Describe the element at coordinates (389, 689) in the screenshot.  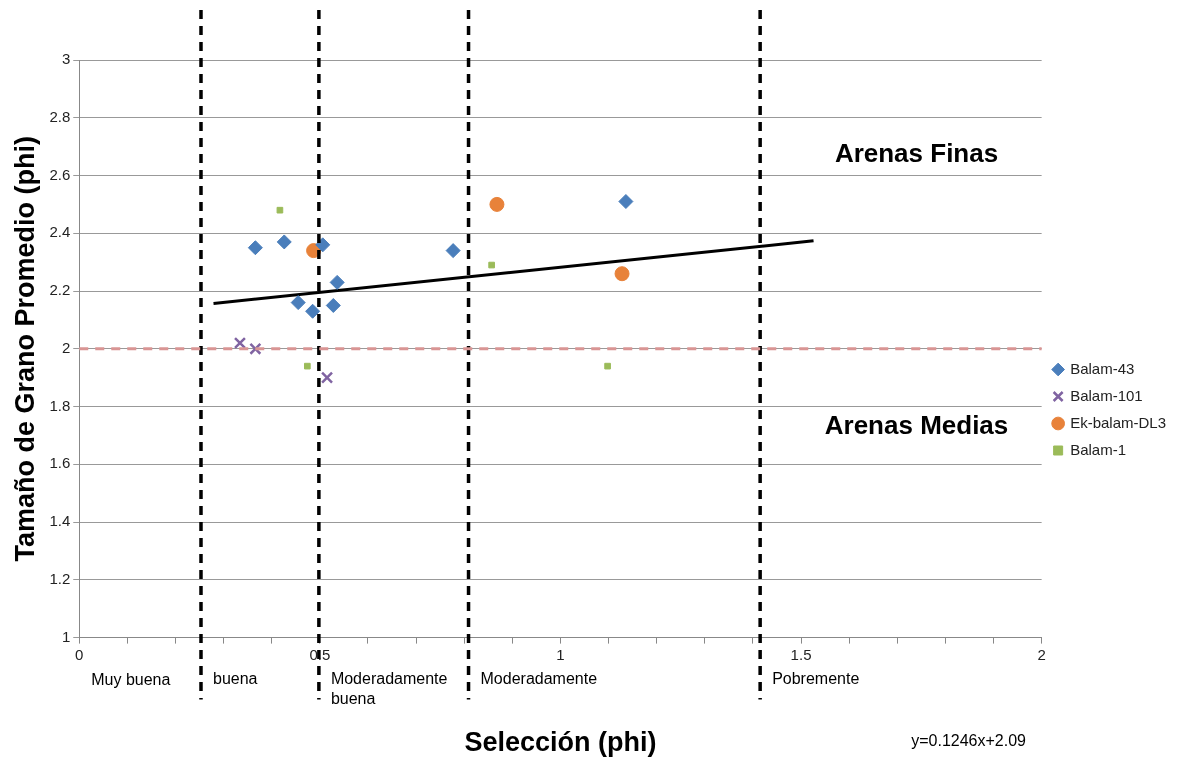
I see `ref-line-label: Moderadamente buena` at that location.